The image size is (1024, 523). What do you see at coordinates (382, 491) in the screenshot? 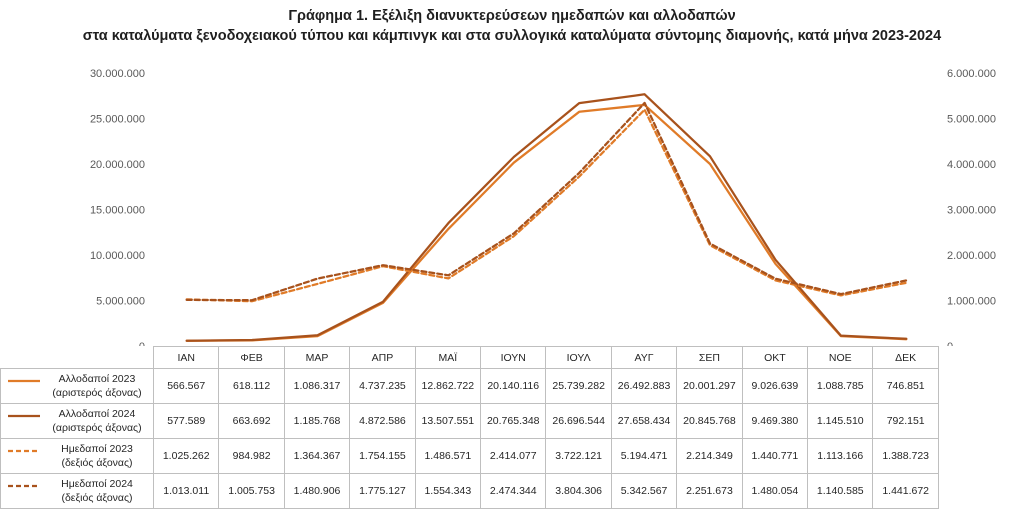
I see `data-value-cell: 1.775.127` at bounding box center [382, 491].